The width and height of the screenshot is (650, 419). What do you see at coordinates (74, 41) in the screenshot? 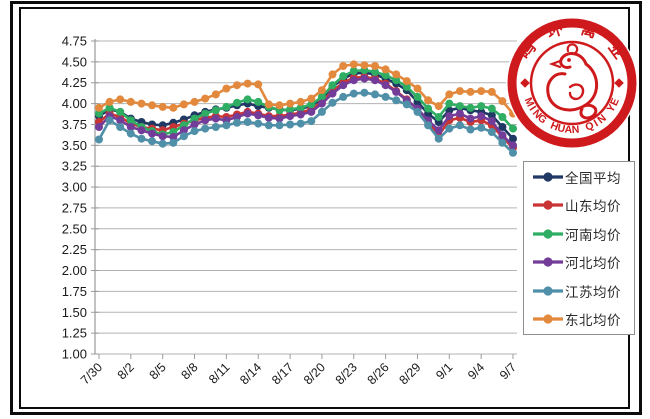
I see `y-tick-label: 4.75` at bounding box center [74, 41].